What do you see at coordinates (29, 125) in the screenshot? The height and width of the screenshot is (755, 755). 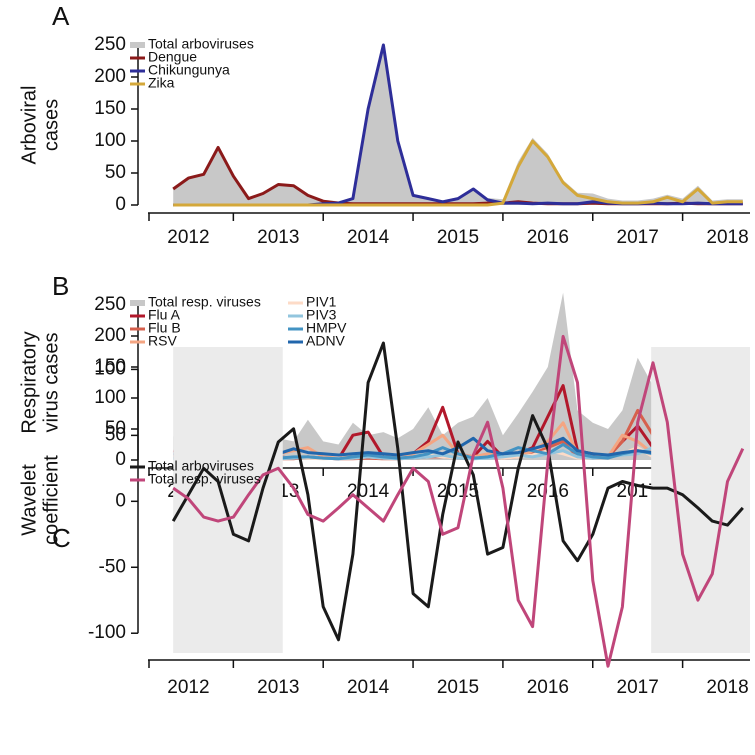 I see `y-axis-label: Arboviral` at bounding box center [29, 125].